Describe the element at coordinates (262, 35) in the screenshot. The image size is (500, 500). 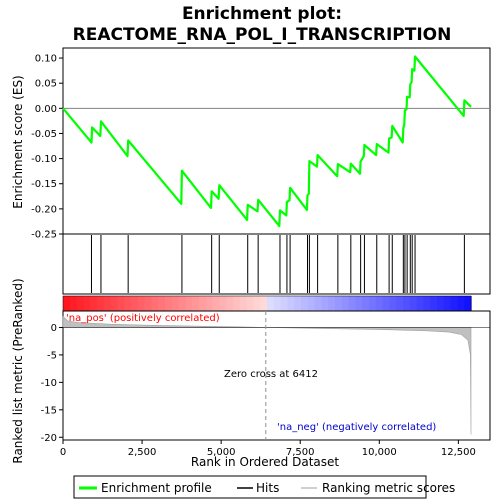
I see `chart-title-line-2: REACTOME_RNA_POL_I_TRANSCRIPTION` at that location.